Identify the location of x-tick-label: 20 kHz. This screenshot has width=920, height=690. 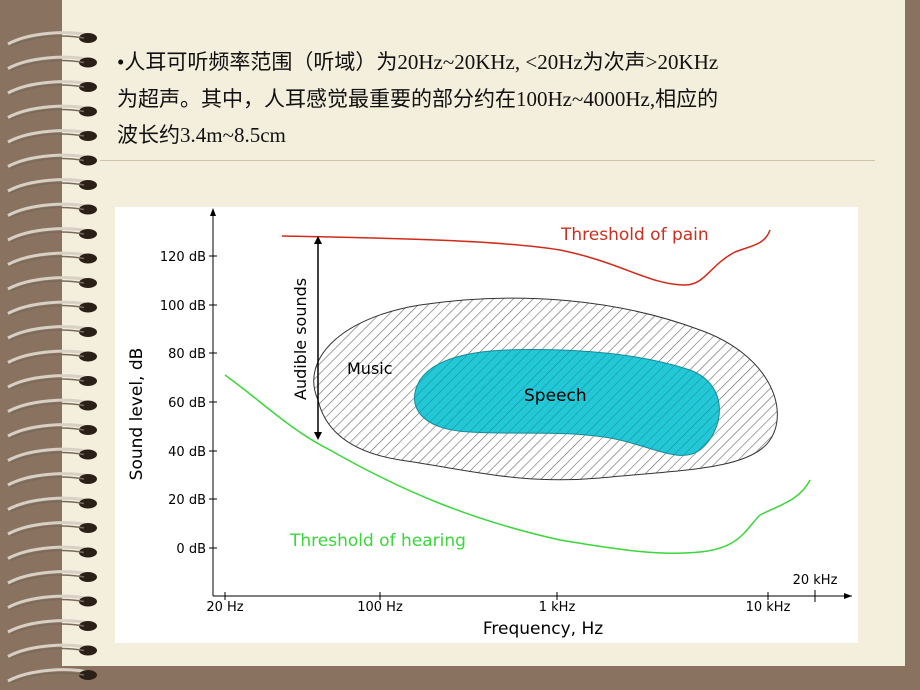
(815, 580).